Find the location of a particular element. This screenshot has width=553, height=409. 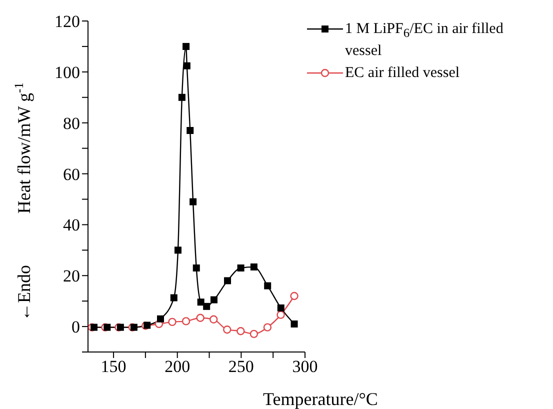

x-tick-label: 300 is located at coordinates (305, 366).